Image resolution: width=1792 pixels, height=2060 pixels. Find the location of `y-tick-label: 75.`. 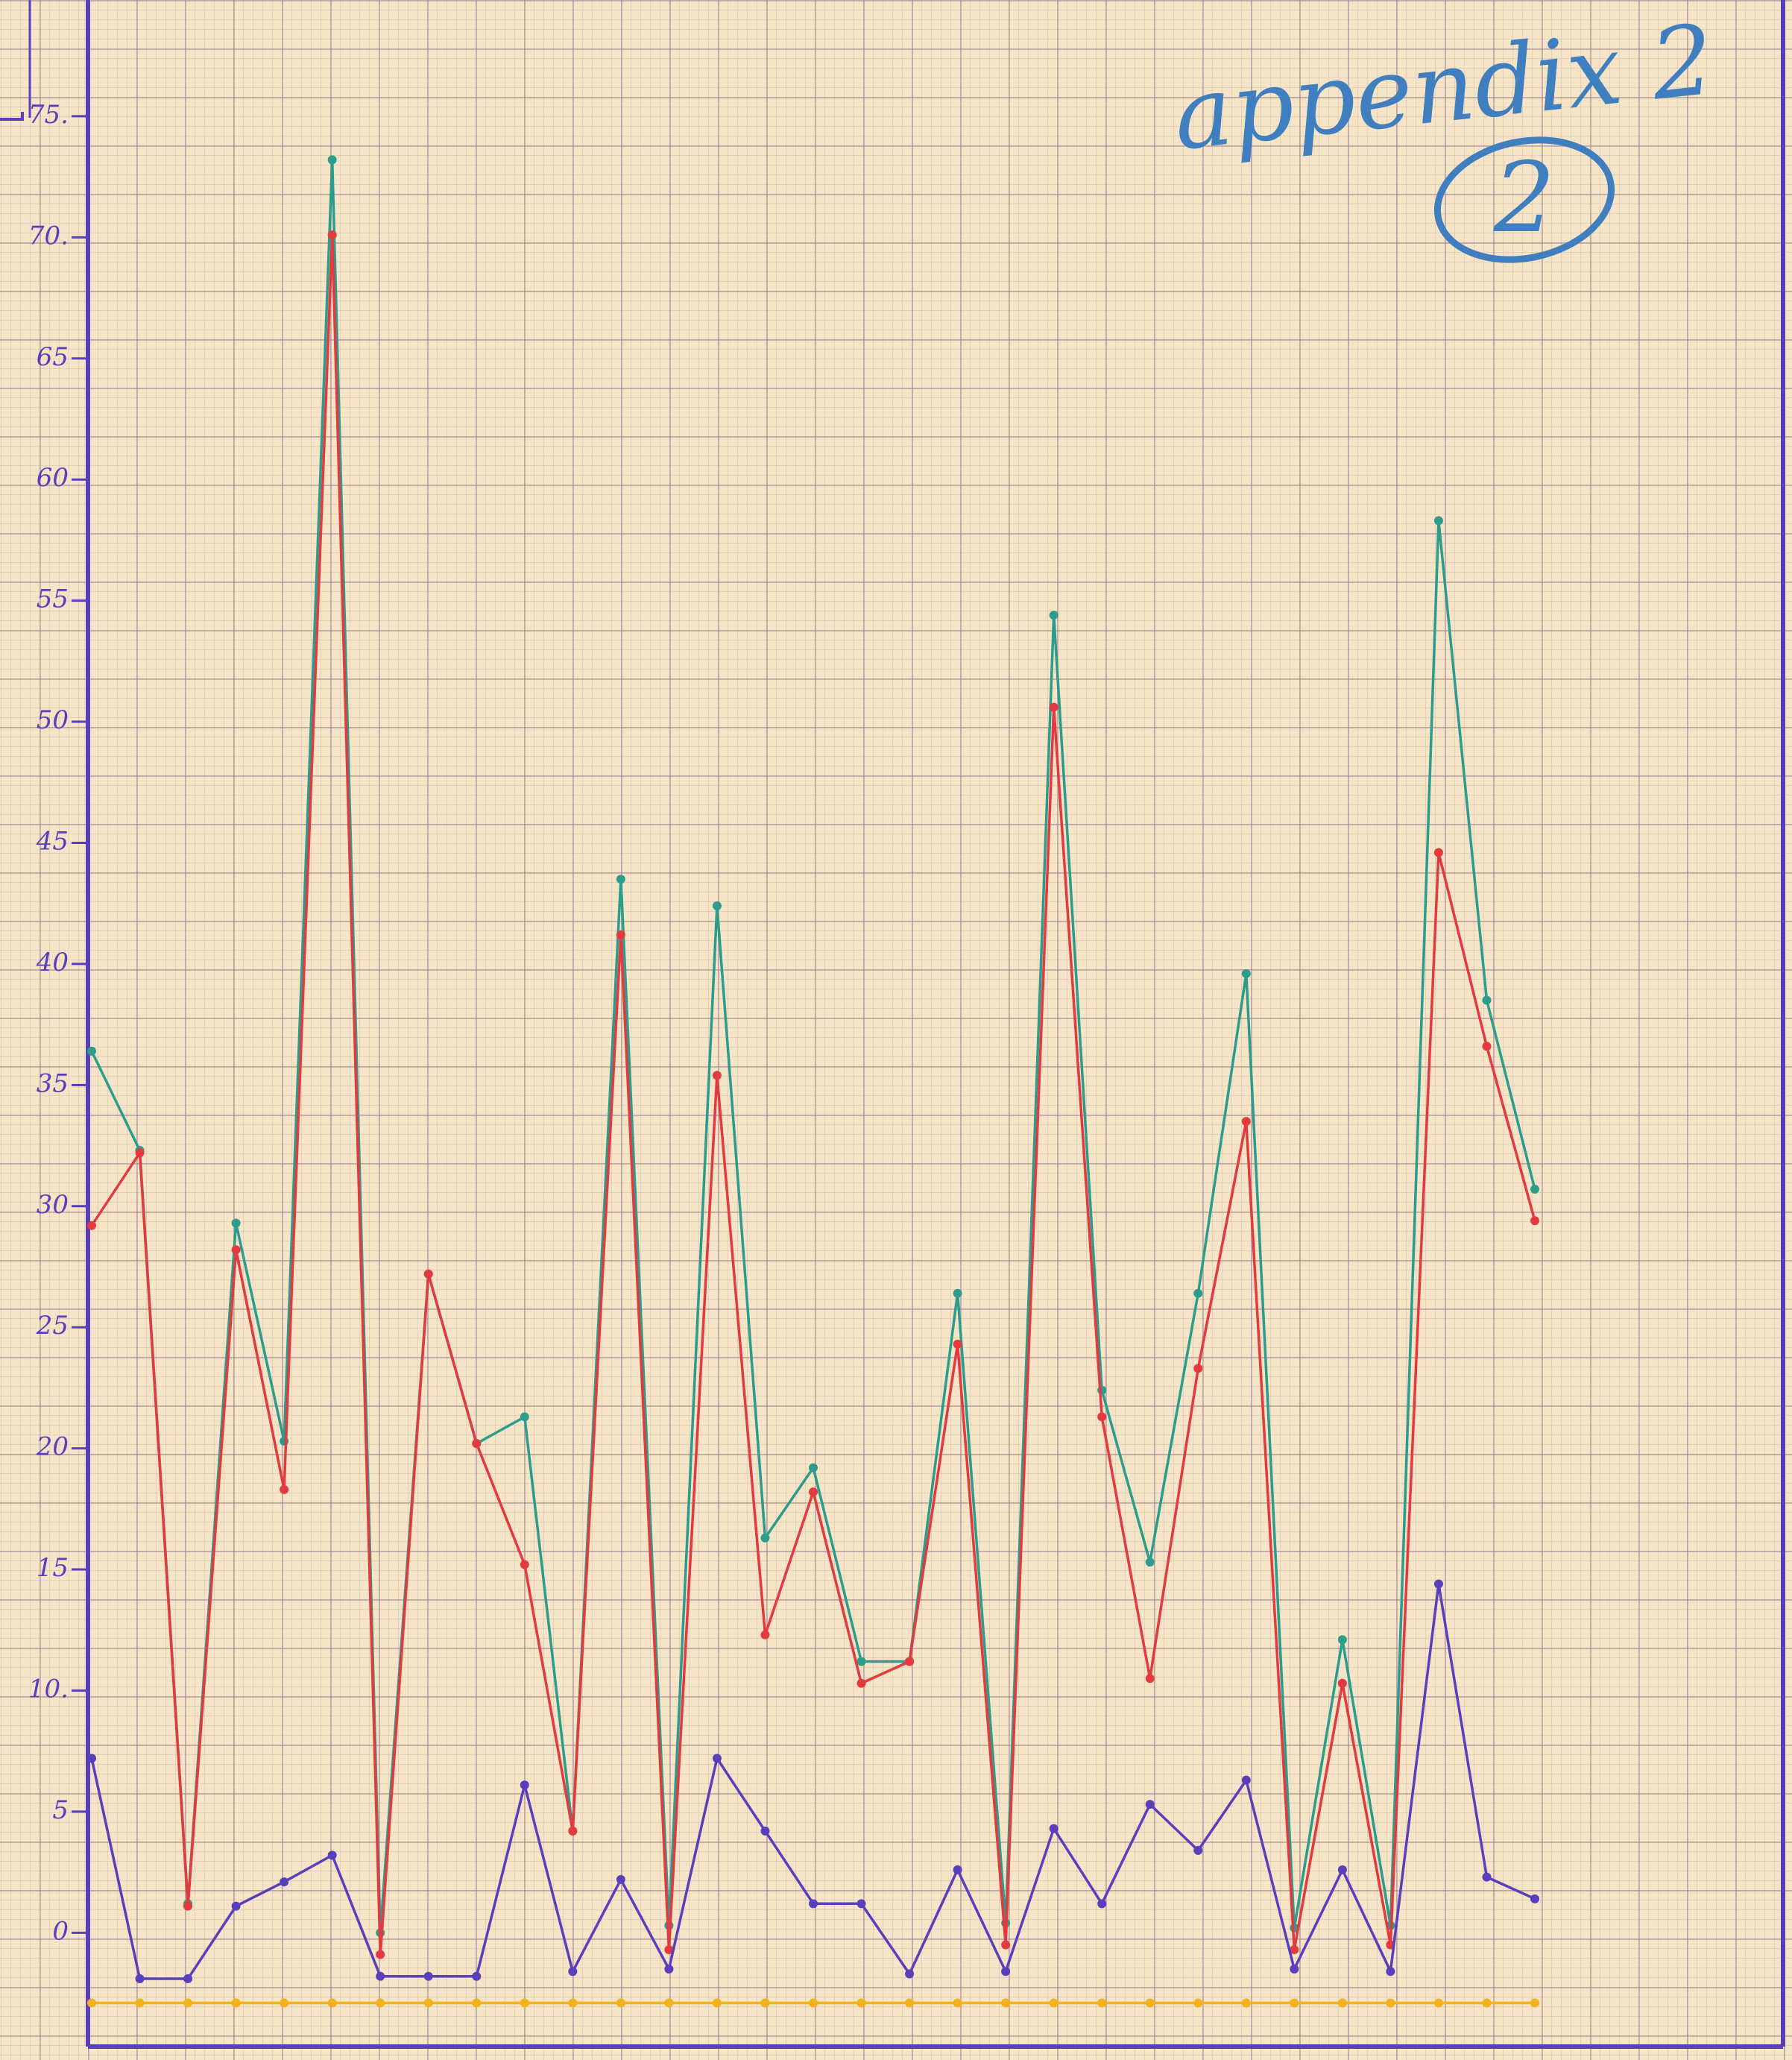

y-tick-label: 75. is located at coordinates (48, 115).